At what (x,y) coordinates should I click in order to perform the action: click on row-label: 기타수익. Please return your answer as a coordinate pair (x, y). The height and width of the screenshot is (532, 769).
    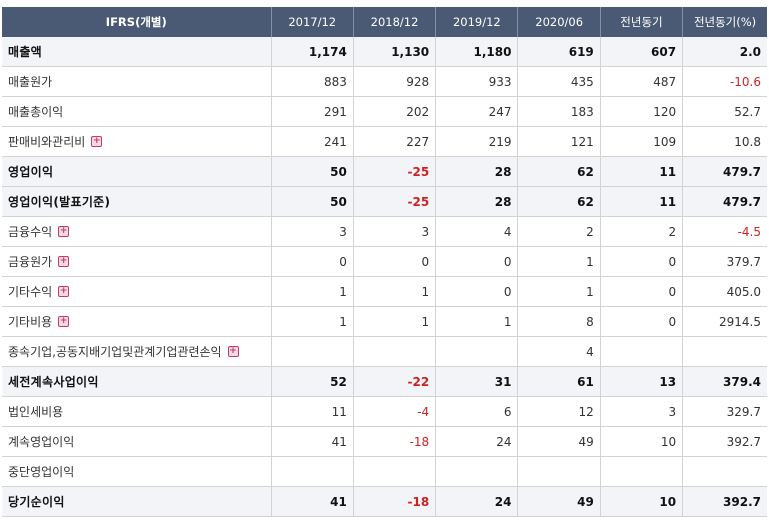
    Looking at the image, I should click on (30, 292).